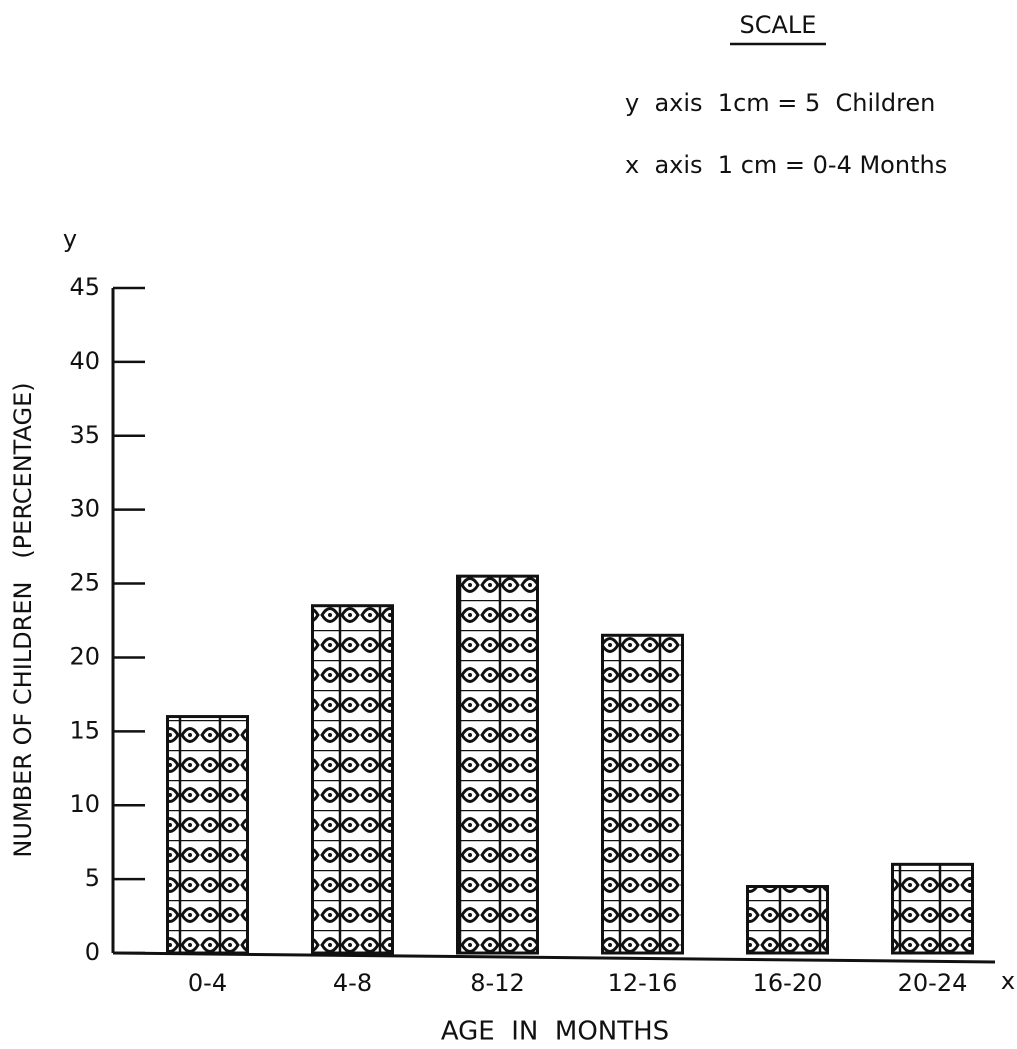 Image resolution: width=1017 pixels, height=1049 pixels. What do you see at coordinates (554, 957) in the screenshot?
I see `x-axis` at bounding box center [554, 957].